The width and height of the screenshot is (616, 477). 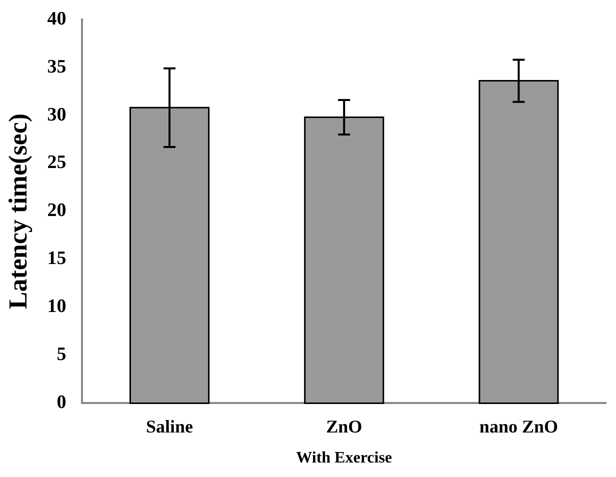 I want to click on y-tick-label: 35, so click(x=56, y=67).